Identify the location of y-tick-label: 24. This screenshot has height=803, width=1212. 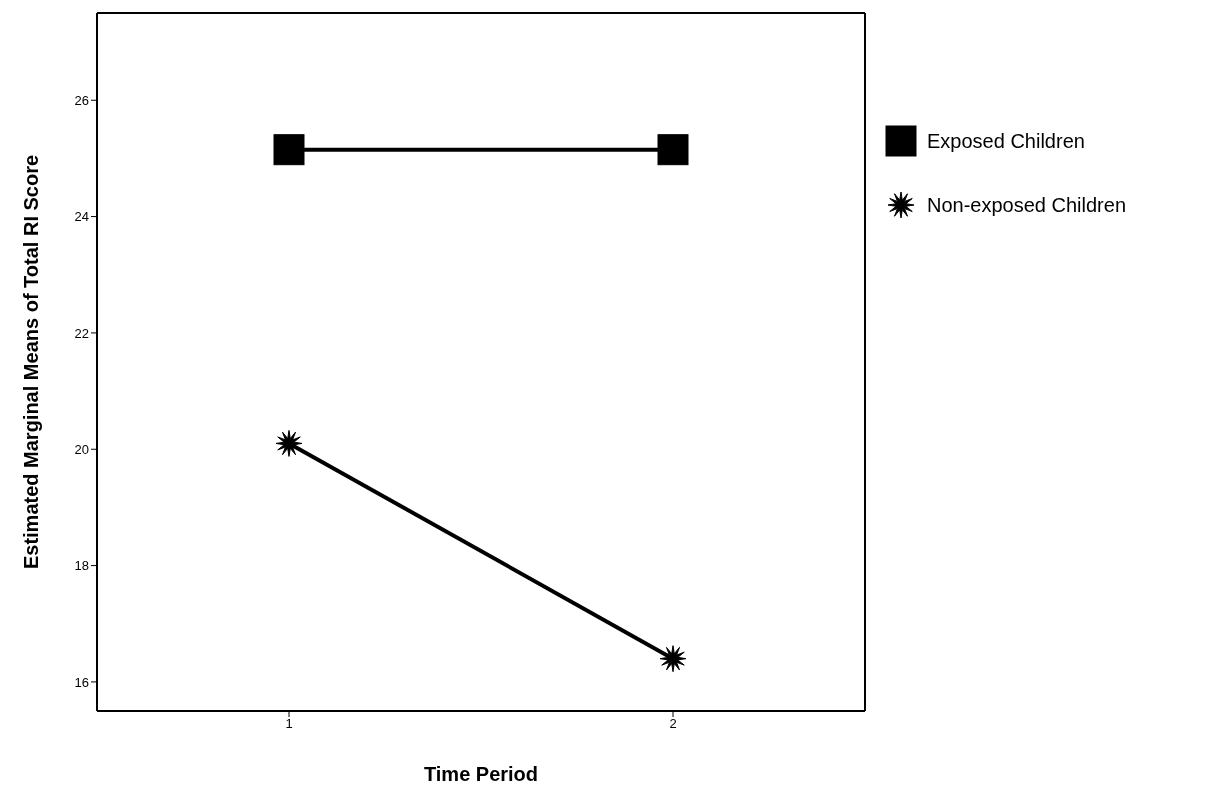
(81, 217).